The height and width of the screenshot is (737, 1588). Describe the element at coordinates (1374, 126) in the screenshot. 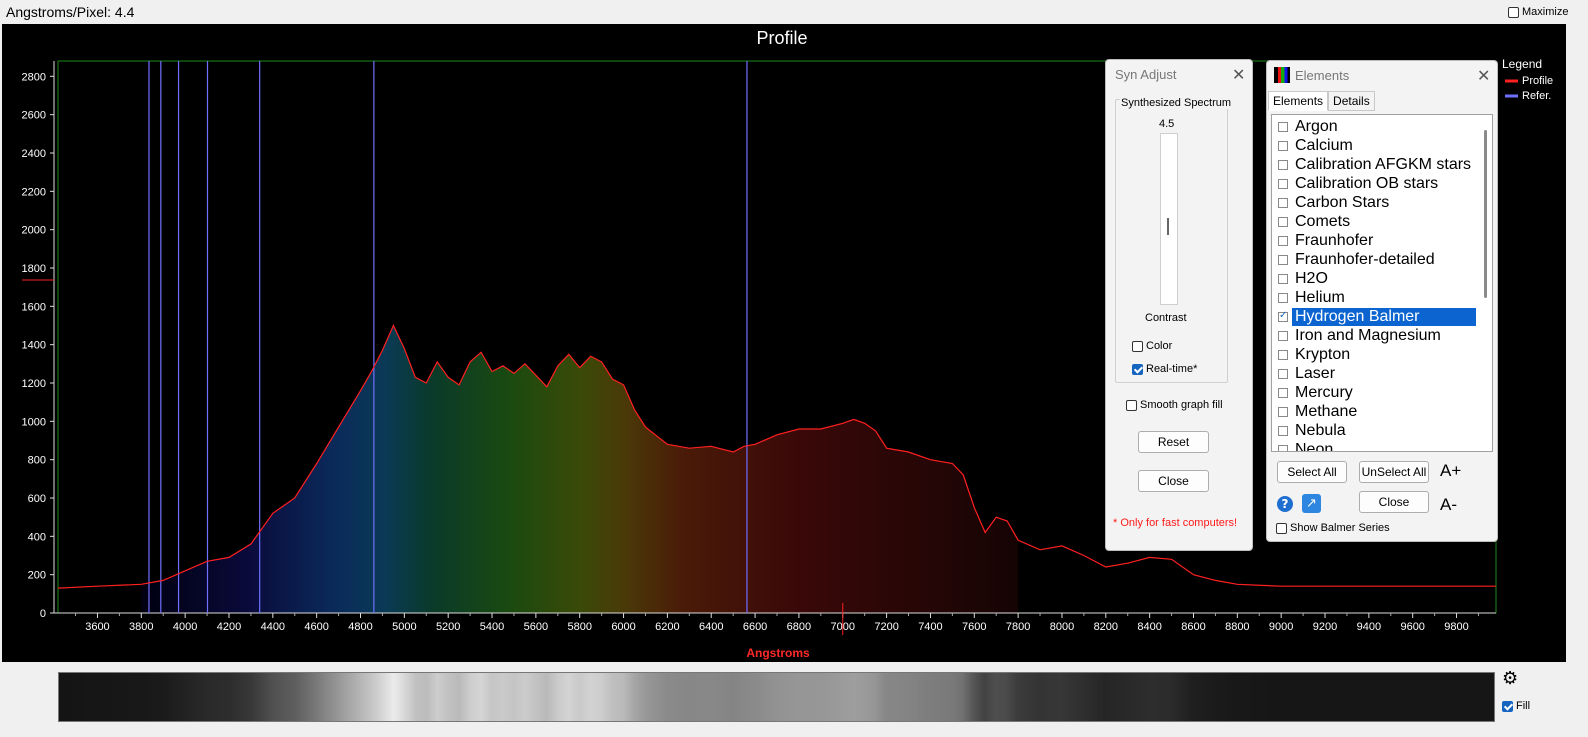

I see `list-item: Argon` at that location.